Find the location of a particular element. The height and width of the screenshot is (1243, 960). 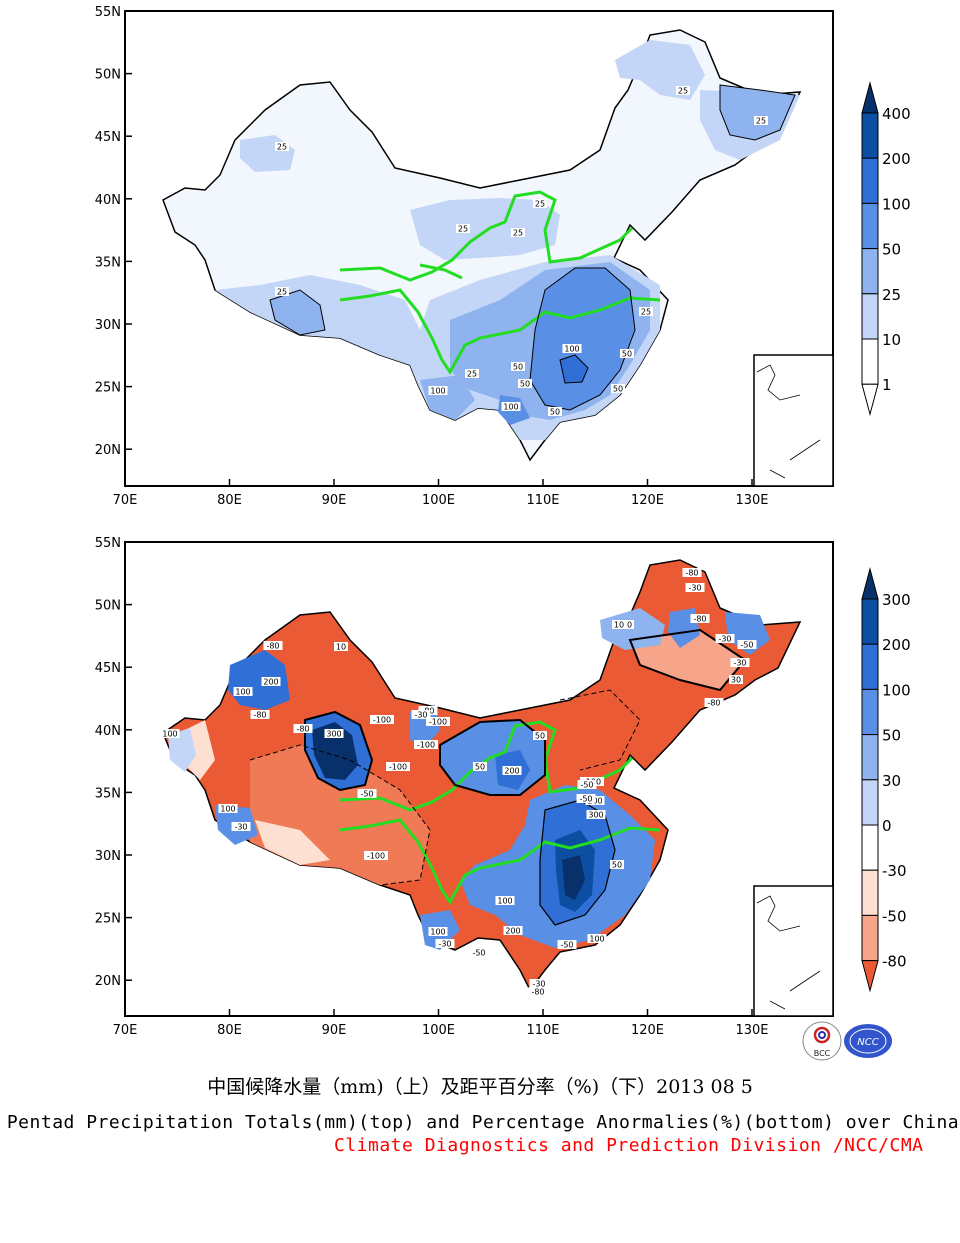

legend-label: -50 is located at coordinates (894, 916).